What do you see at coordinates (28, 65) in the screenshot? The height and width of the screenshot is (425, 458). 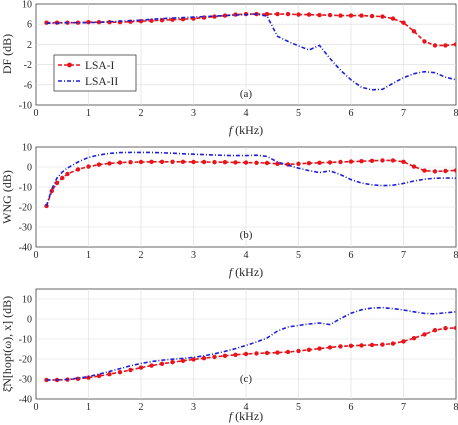 I see `y-tick-label: -2` at bounding box center [28, 65].